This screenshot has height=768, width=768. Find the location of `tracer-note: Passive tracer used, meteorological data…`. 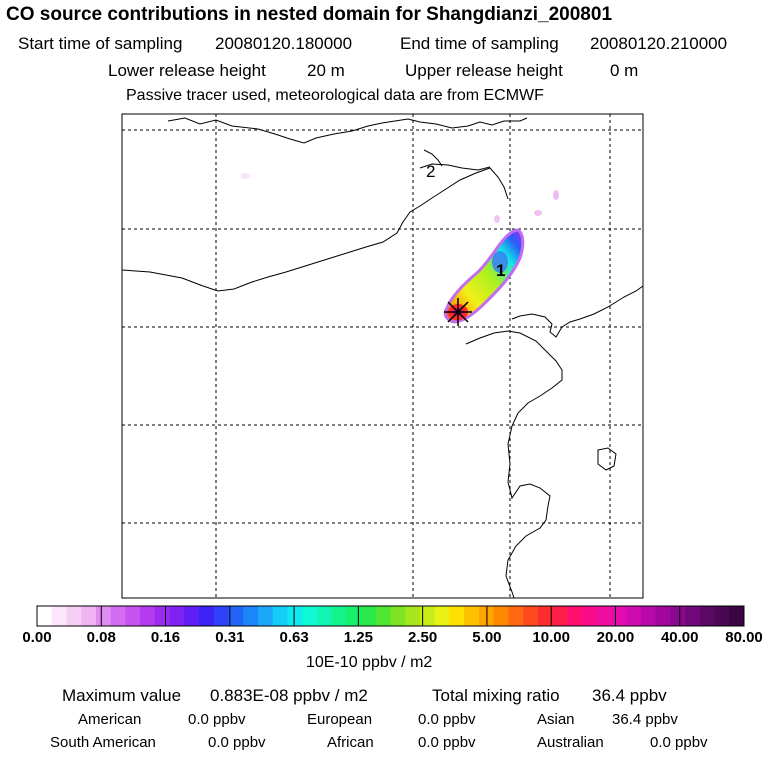

tracer-note: Passive tracer used, meteorological data… is located at coordinates (335, 95).